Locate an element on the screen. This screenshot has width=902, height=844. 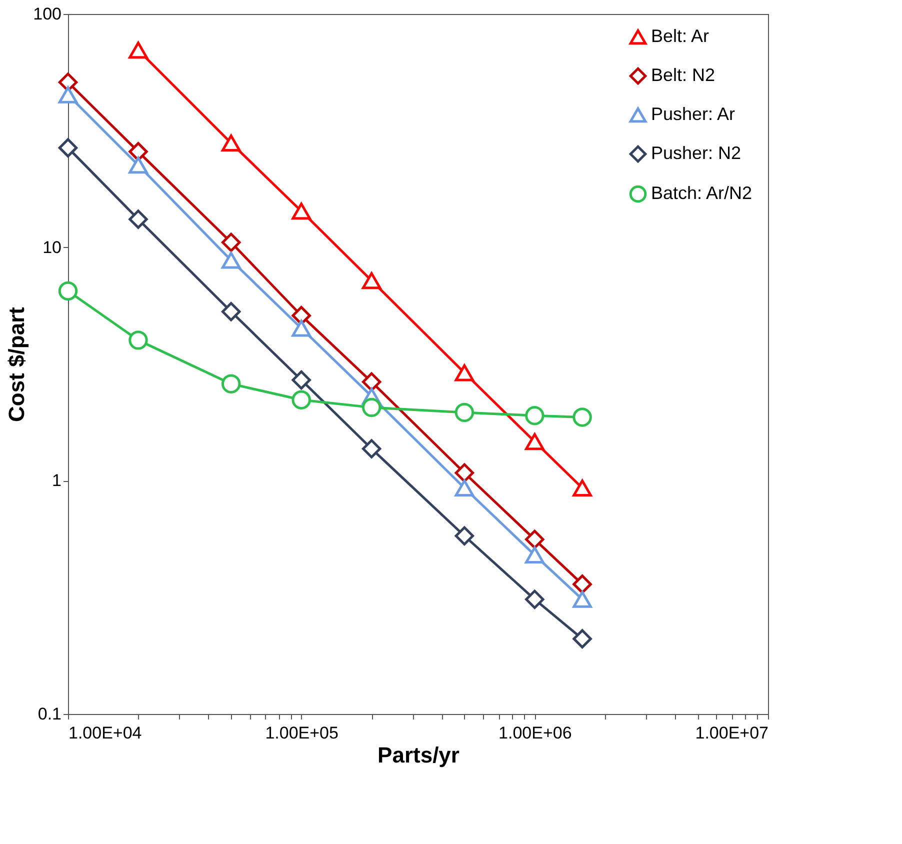
x-tick-label: 1.00E+04 is located at coordinates (105, 733).